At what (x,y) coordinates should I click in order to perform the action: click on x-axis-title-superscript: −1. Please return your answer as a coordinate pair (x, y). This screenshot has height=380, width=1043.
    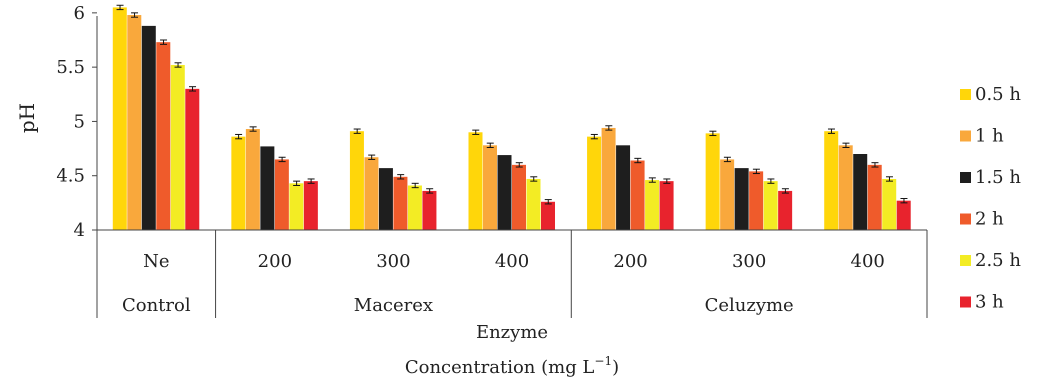
    Looking at the image, I should click on (603, 361).